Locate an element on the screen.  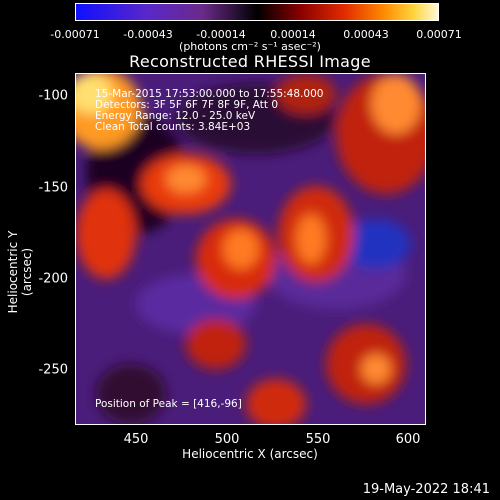
colorbar-units: (photons cm⁻² s⁻¹ asec⁻²) is located at coordinates (250, 46).